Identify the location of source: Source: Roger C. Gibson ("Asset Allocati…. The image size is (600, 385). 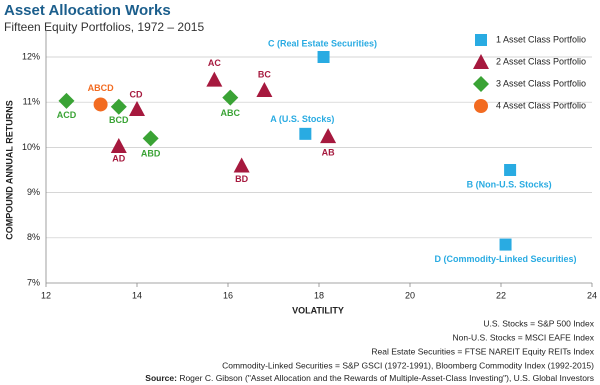
(369, 378).